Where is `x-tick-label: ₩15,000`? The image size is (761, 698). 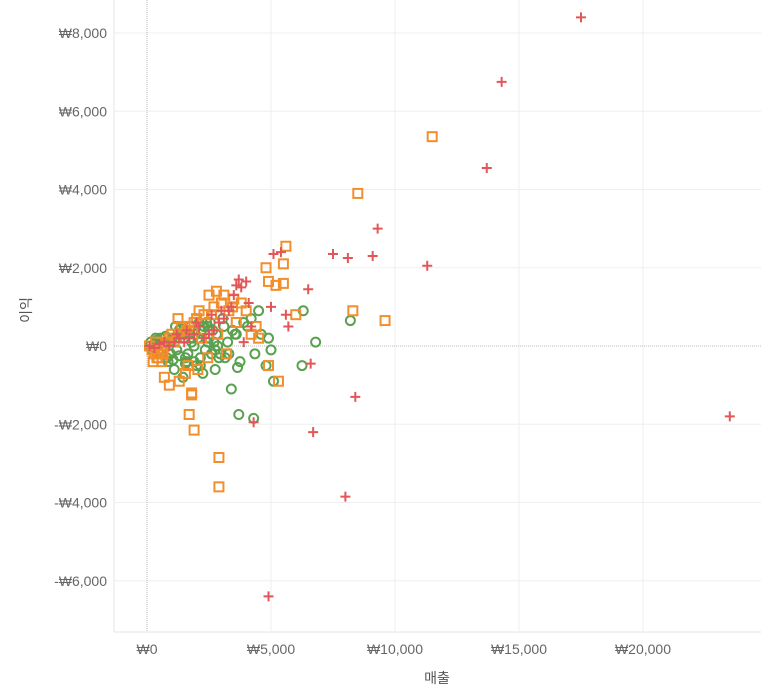 x-tick-label: ₩15,000 is located at coordinates (519, 649).